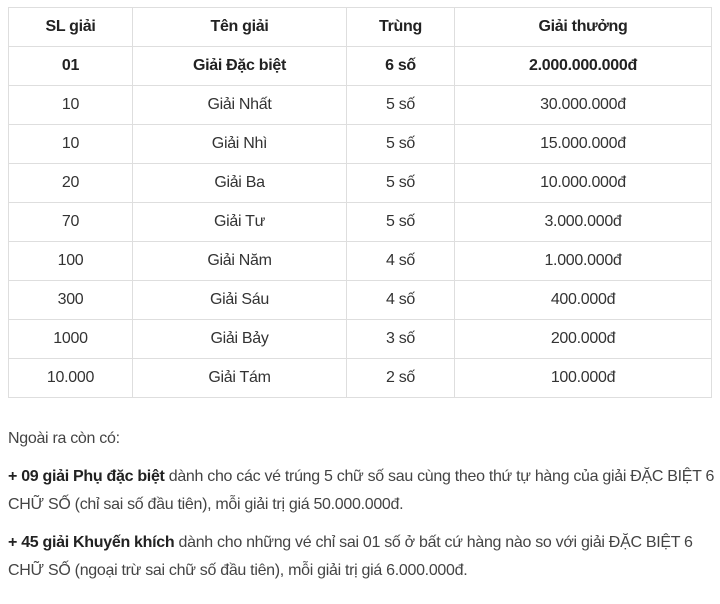 The image size is (720, 604). What do you see at coordinates (583, 183) in the screenshot?
I see `cell-prize-value: 10.000.000đ` at bounding box center [583, 183].